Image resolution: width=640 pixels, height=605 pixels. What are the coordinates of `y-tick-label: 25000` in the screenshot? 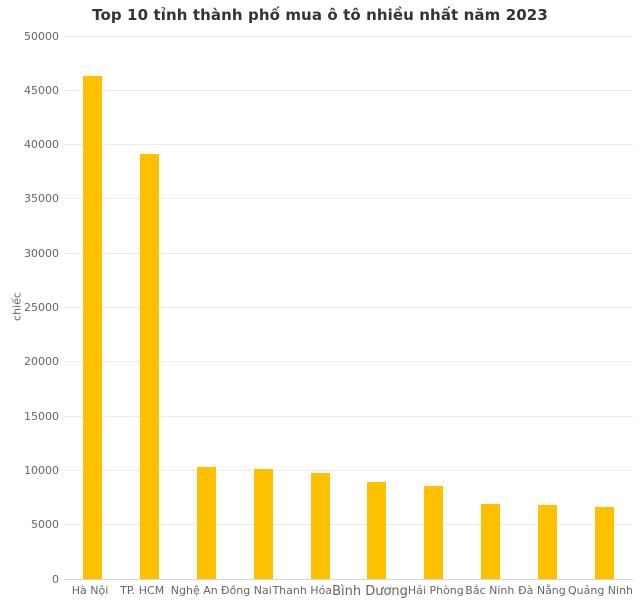 It's located at (41, 307).